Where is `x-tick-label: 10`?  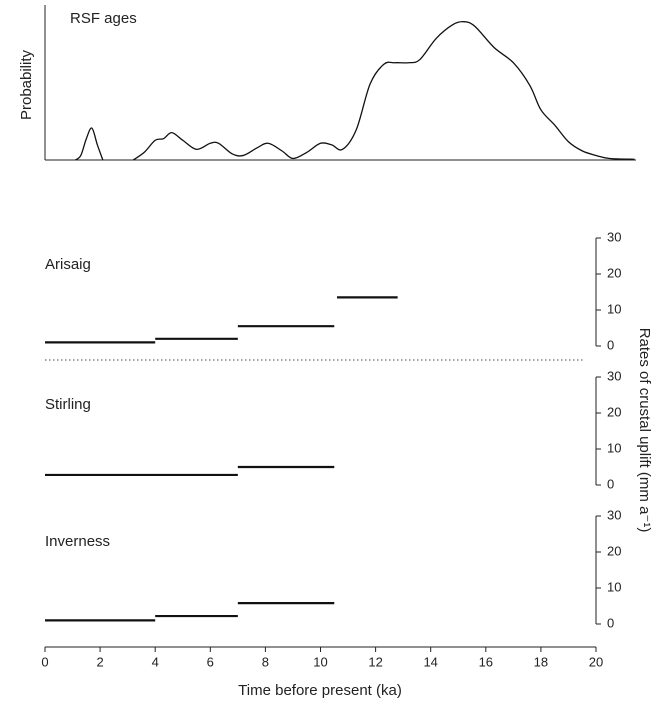 x-tick-label: 10 is located at coordinates (320, 661).